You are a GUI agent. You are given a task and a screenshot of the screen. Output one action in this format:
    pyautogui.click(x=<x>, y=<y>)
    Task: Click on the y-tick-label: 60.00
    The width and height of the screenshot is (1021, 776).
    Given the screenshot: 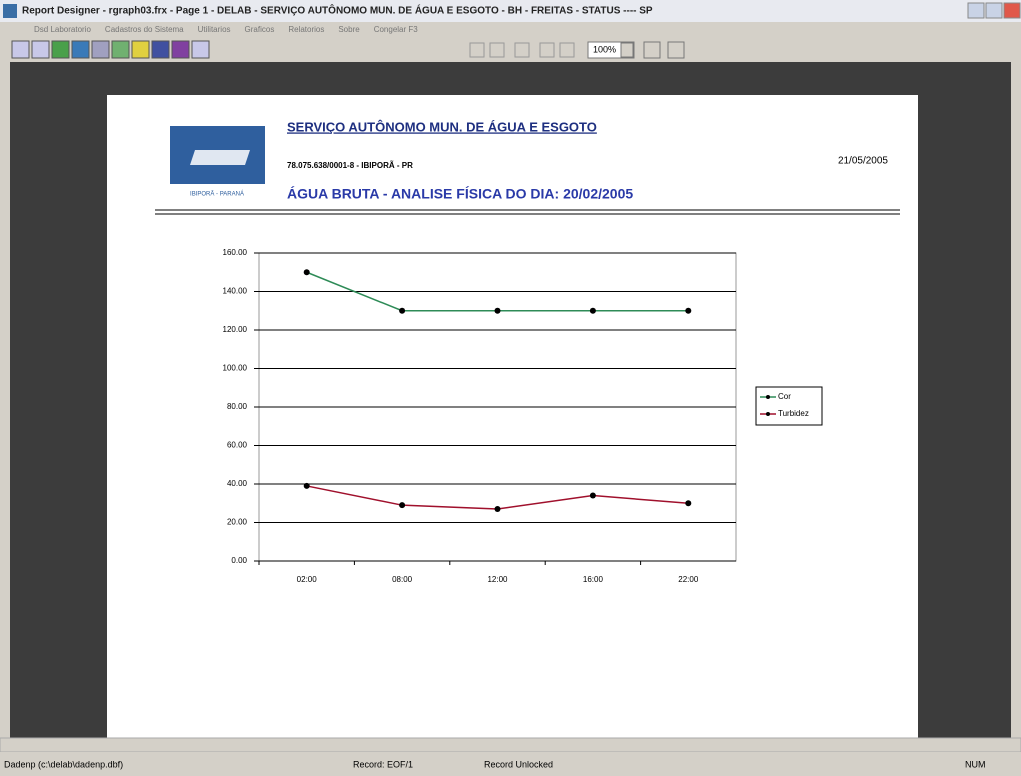 What is the action you would take?
    pyautogui.click(x=237, y=445)
    